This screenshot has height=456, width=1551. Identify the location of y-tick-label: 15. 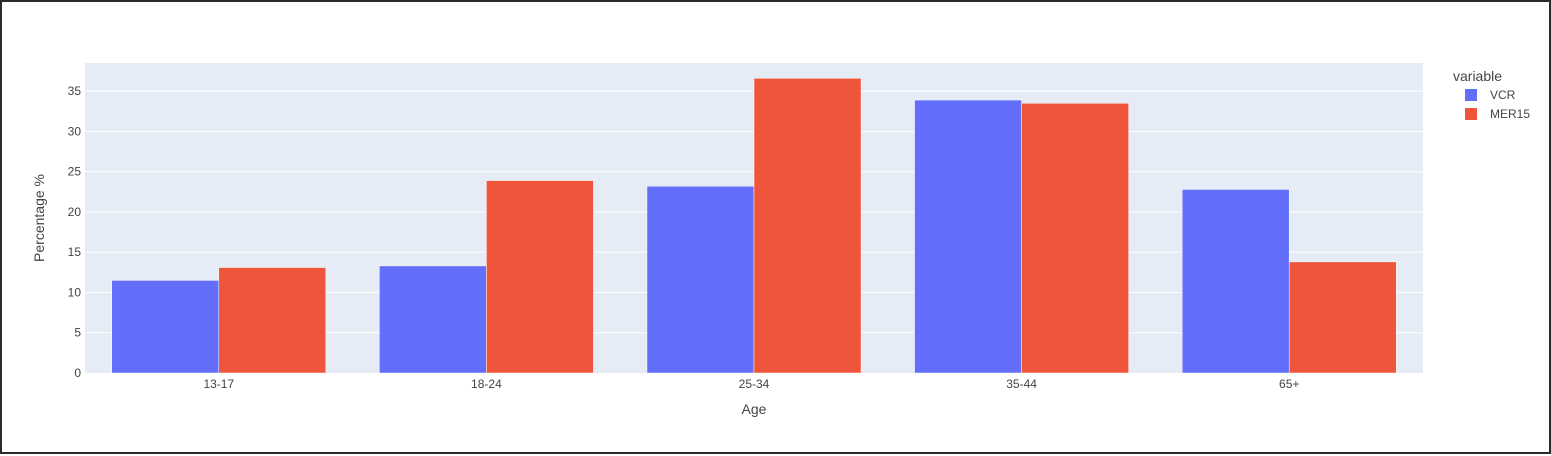
(75, 252).